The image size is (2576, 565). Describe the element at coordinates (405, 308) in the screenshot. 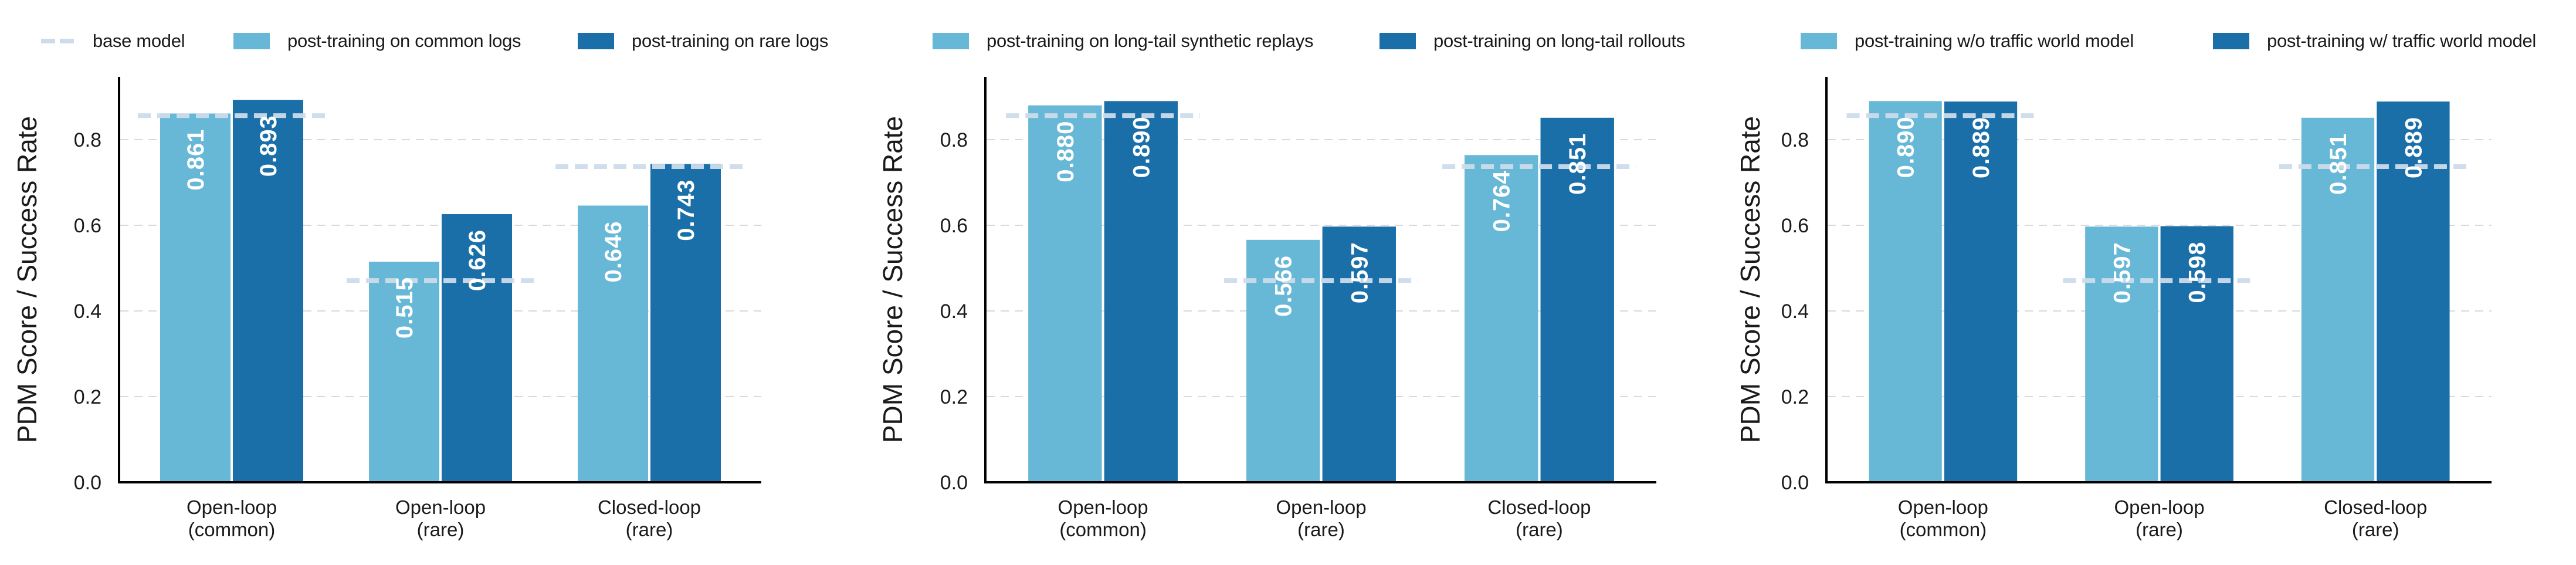

I see `value-label: 0.515` at that location.